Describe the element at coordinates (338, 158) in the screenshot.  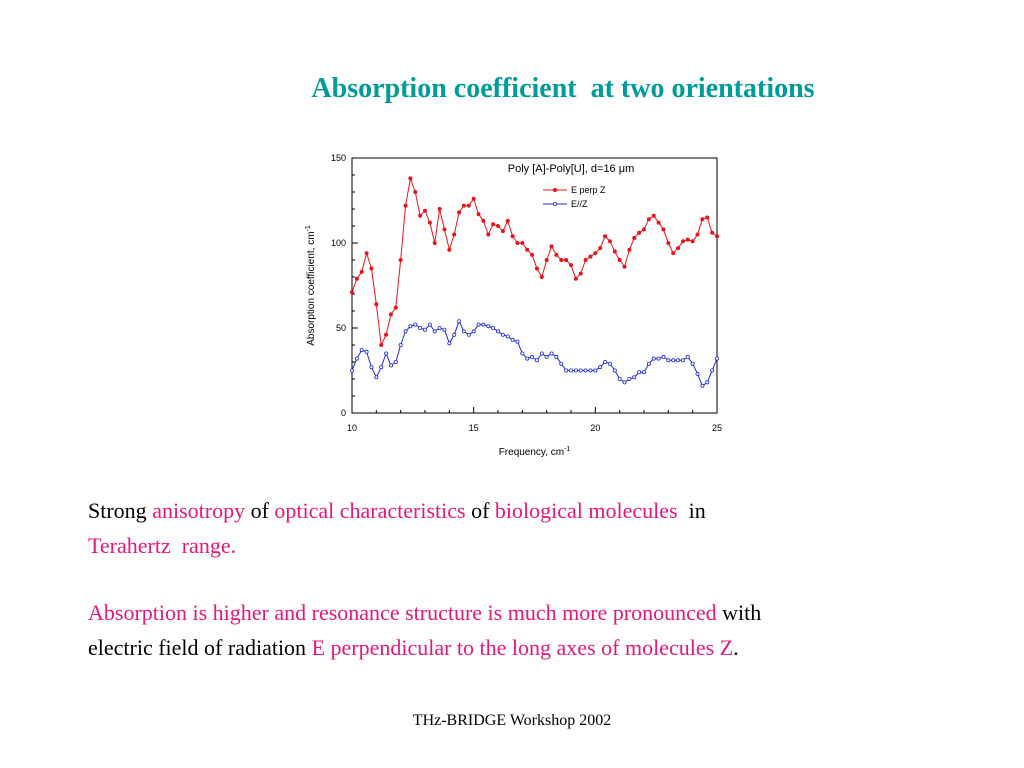
I see `y-tick-label: 150` at that location.